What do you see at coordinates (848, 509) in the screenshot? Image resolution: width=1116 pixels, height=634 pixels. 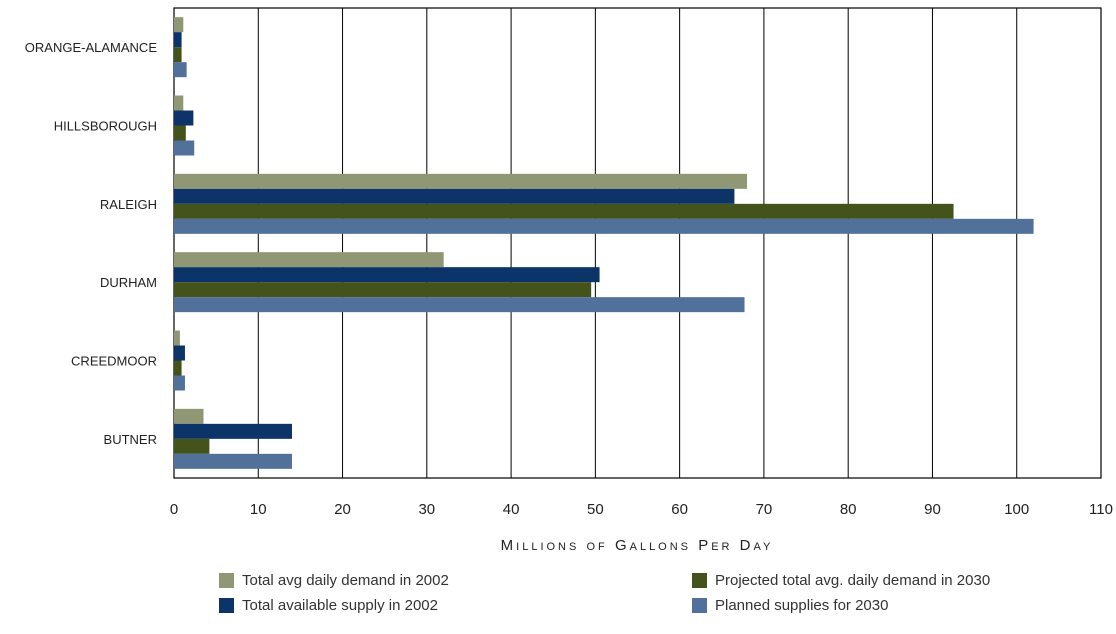 I see `x-tick-label: 80` at bounding box center [848, 509].